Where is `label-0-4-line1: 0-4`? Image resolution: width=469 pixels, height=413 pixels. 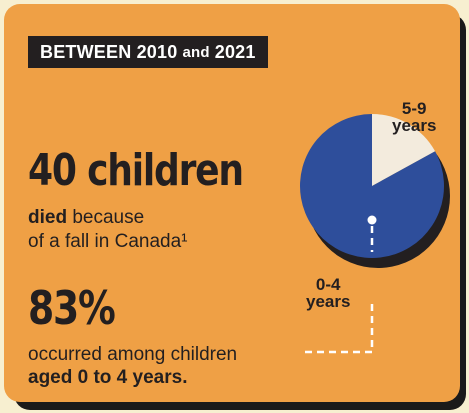
label-0-4-line1: 0-4 is located at coordinates (328, 284).